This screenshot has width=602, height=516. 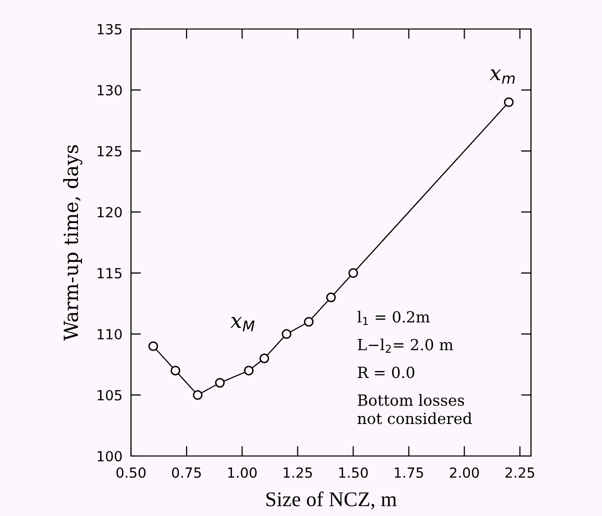 I want to click on annotation: x$_{m}$, so click(x=502, y=76).